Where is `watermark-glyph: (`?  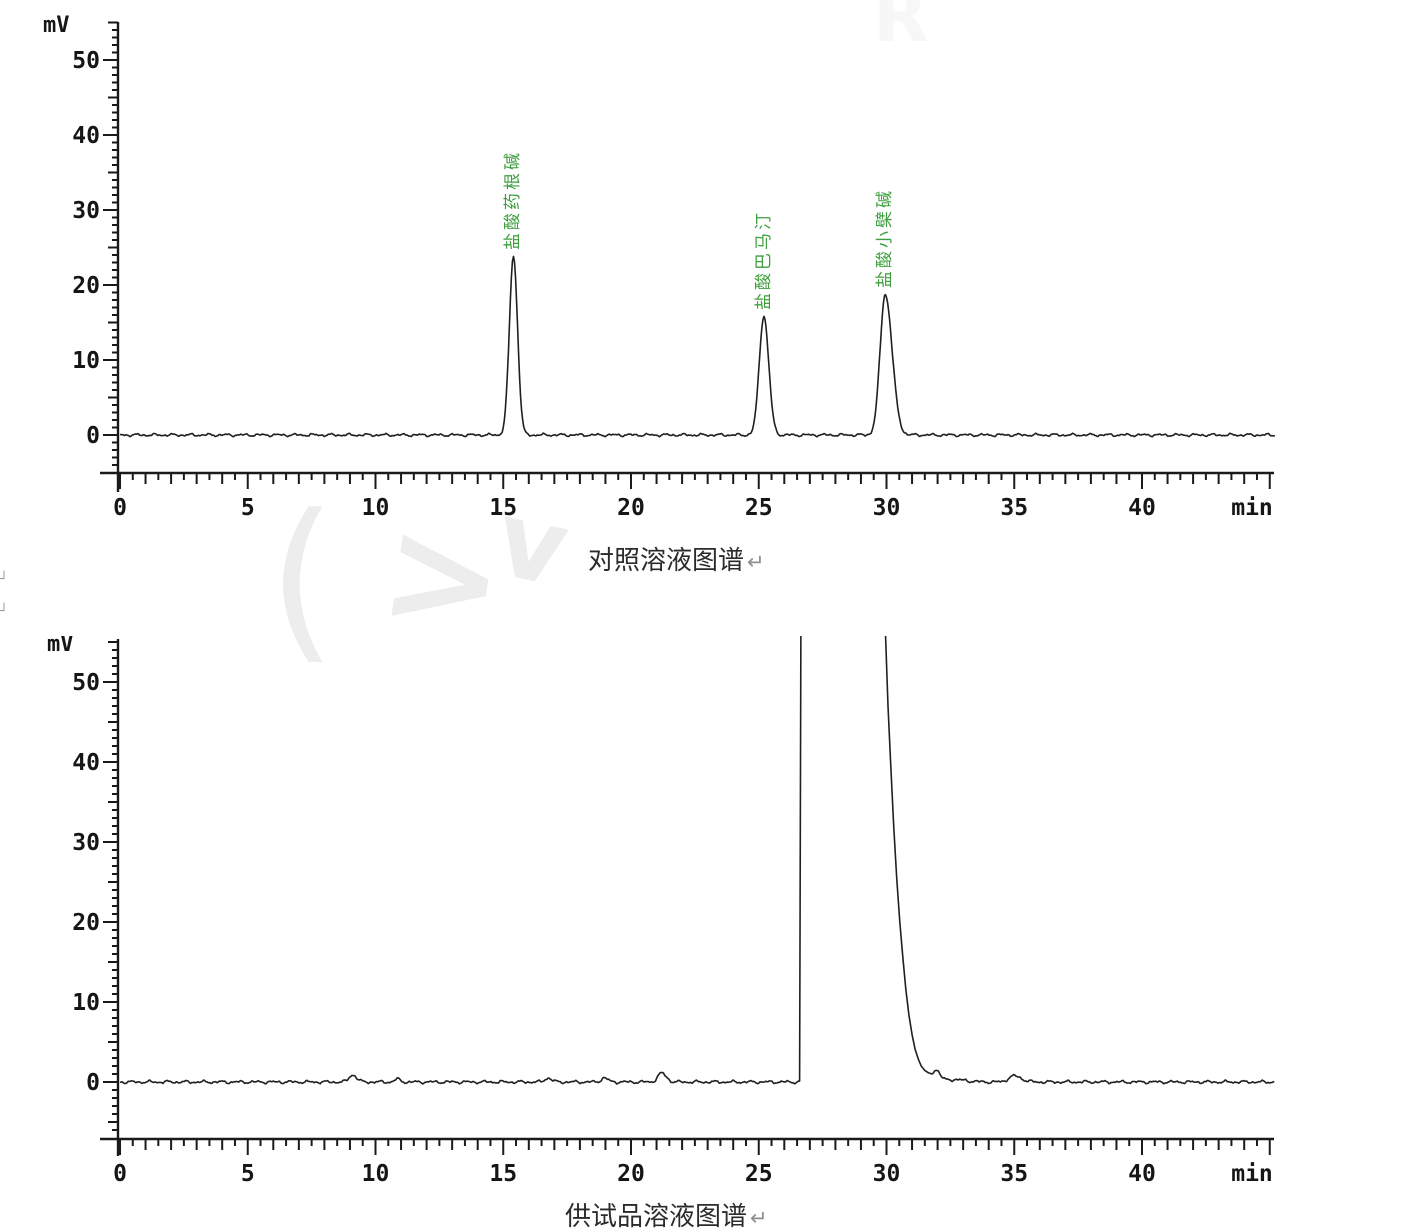 watermark-glyph: ( is located at coordinates (302, 579).